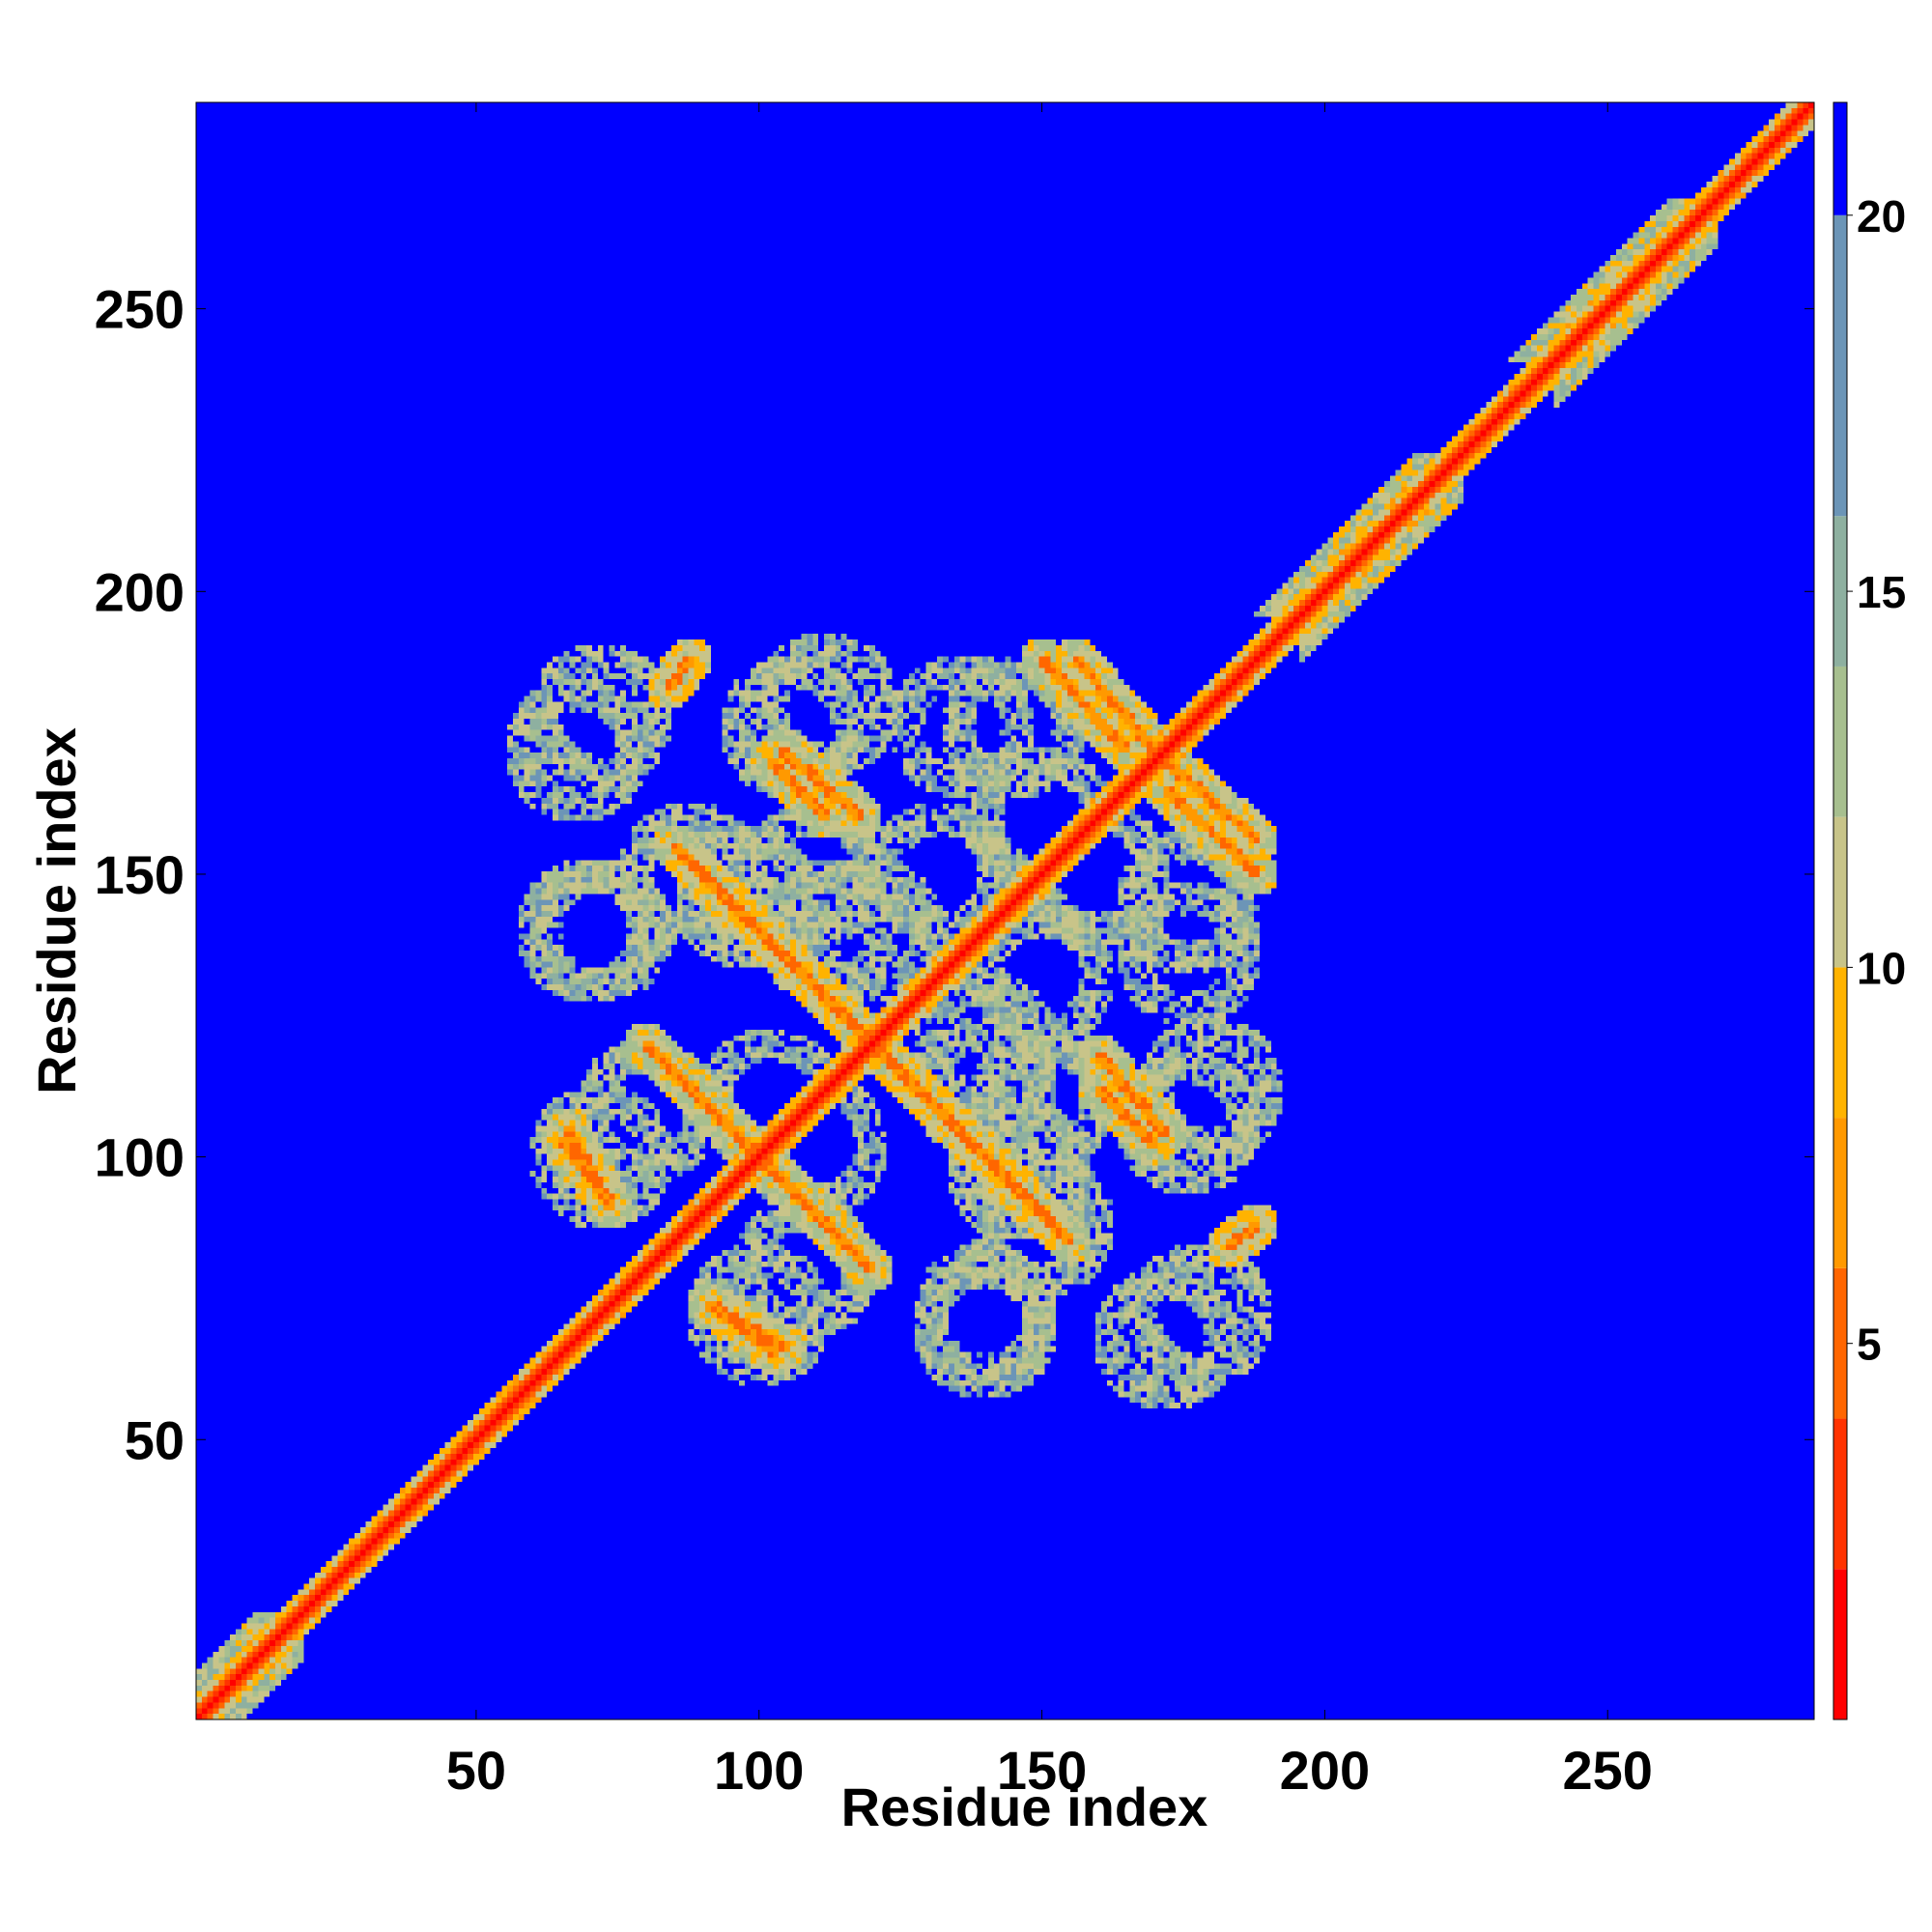 The width and height of the screenshot is (1932, 1932). Describe the element at coordinates (476, 1770) in the screenshot. I see `x-tick-label: 50` at that location.